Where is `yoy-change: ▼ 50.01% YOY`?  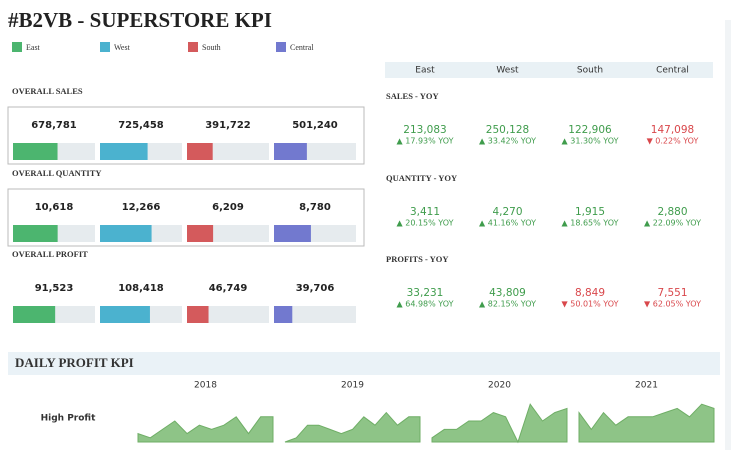
yoy-change: ▼ 50.01% YOY is located at coordinates (590, 304).